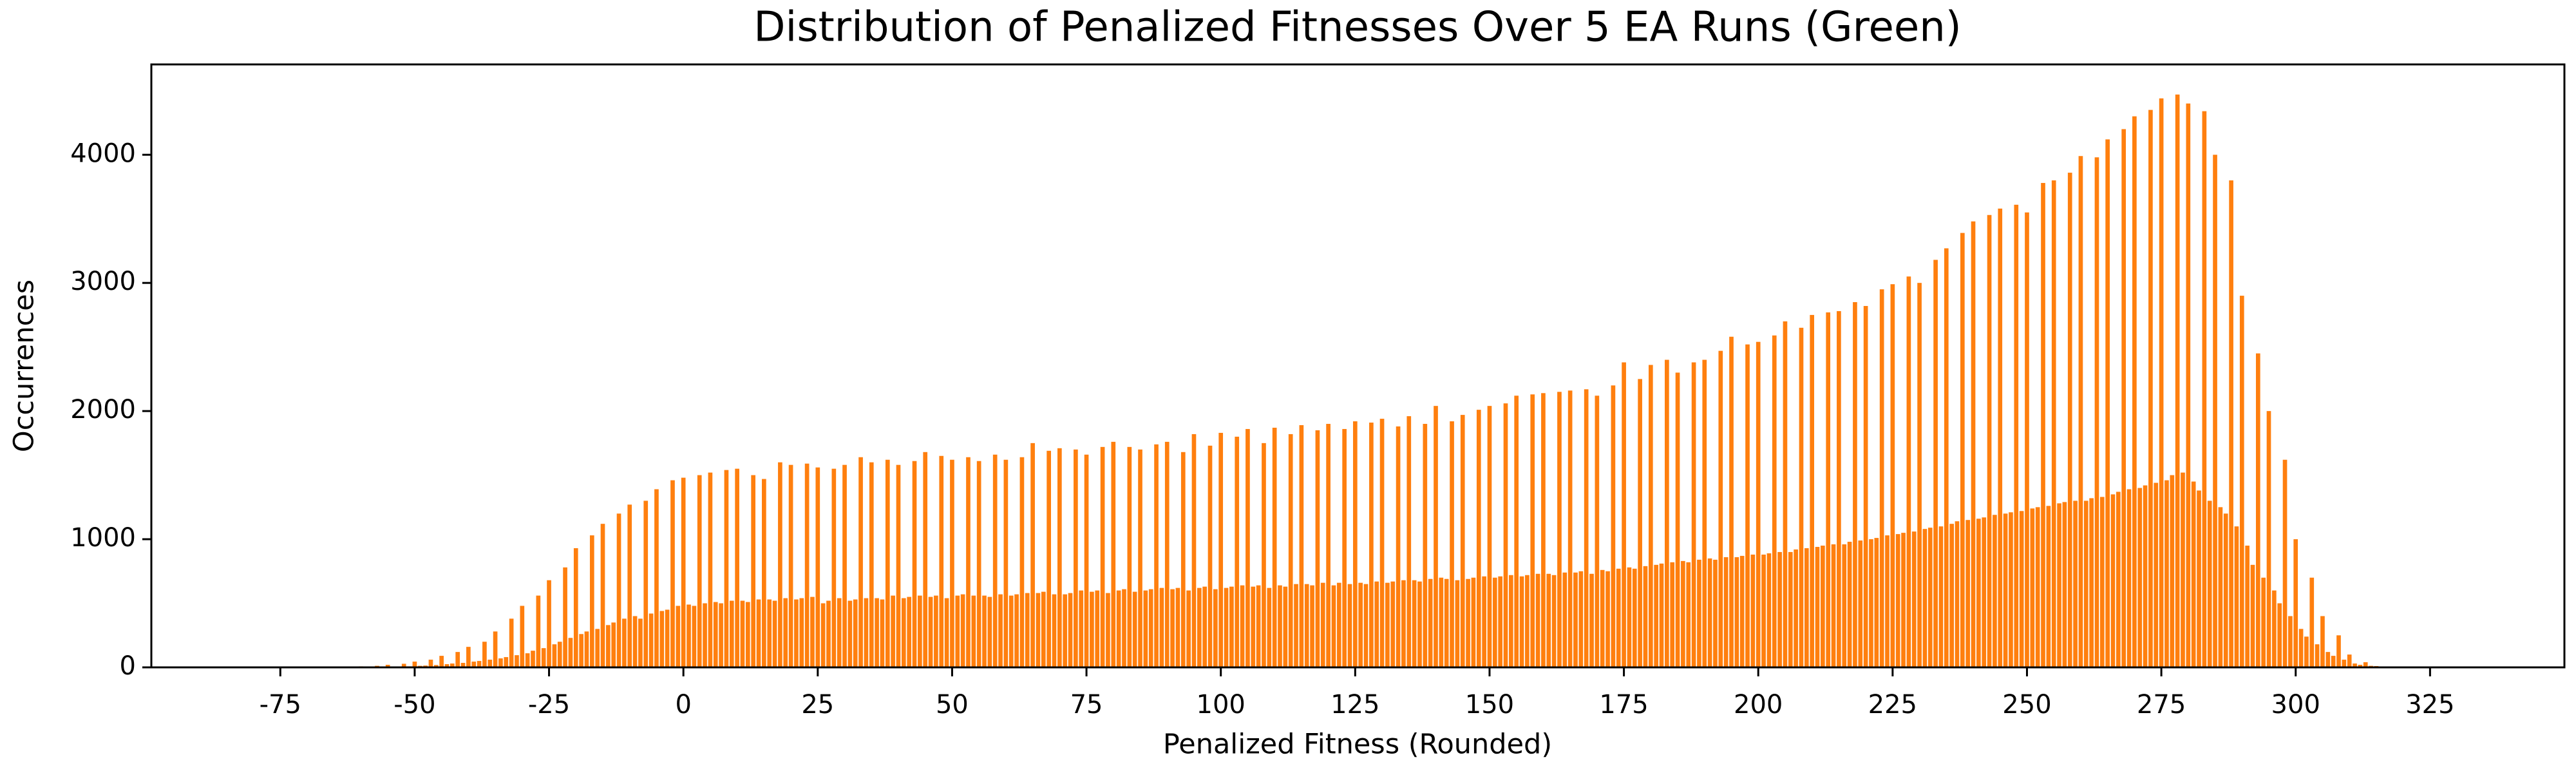  I want to click on x-tick-label: 325, so click(2429, 705).